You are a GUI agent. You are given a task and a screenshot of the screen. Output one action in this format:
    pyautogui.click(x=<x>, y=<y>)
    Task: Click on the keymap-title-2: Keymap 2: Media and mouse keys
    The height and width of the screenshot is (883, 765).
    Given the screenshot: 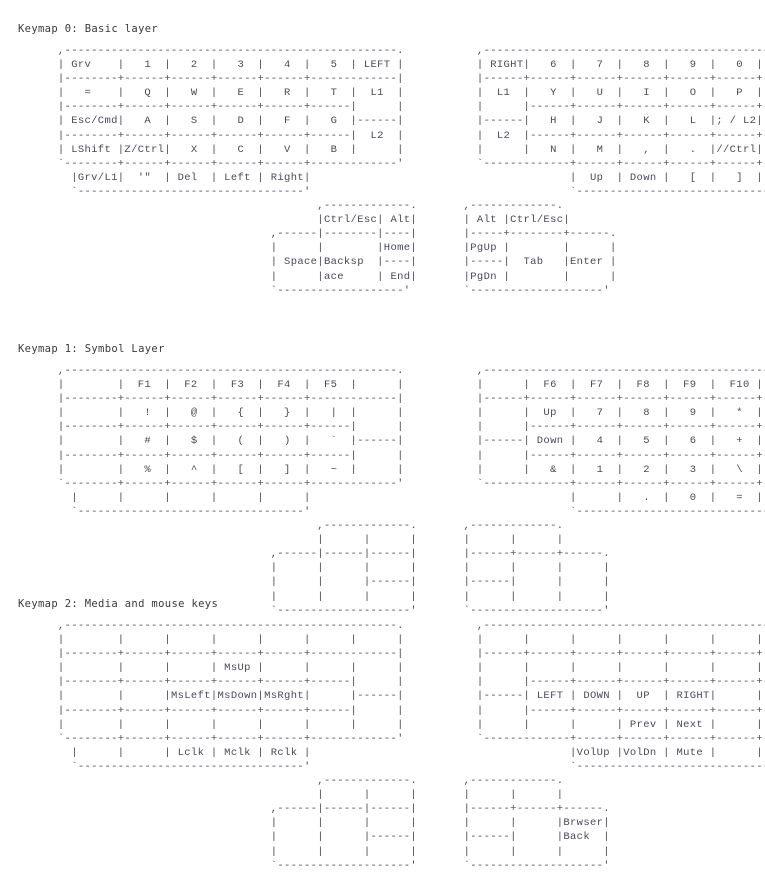 What is the action you would take?
    pyautogui.click(x=118, y=604)
    